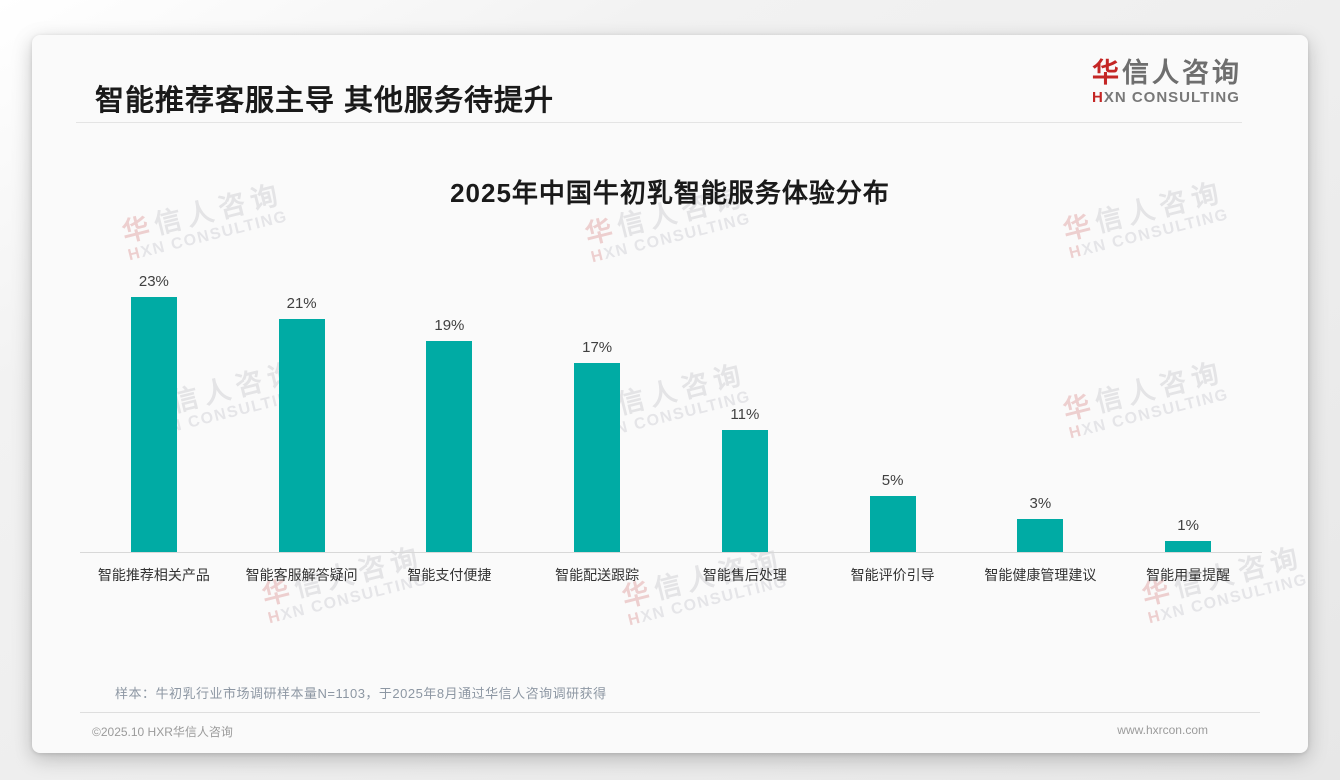 The width and height of the screenshot is (1340, 780). What do you see at coordinates (449, 325) in the screenshot?
I see `bar-value-label: 19%` at bounding box center [449, 325].